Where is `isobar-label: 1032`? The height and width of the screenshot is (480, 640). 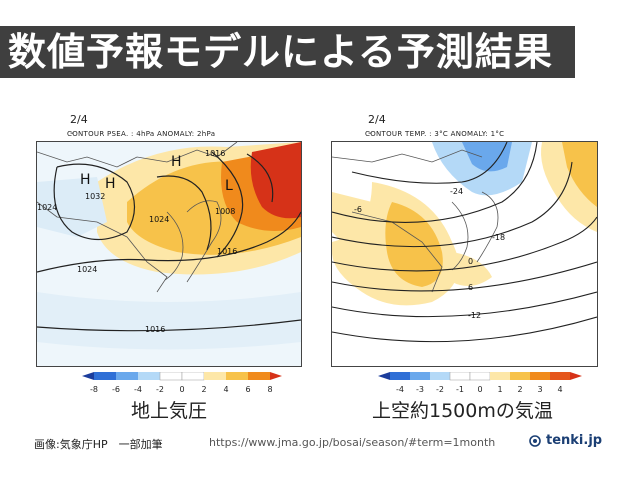 isobar-label: 1032 is located at coordinates (95, 196).